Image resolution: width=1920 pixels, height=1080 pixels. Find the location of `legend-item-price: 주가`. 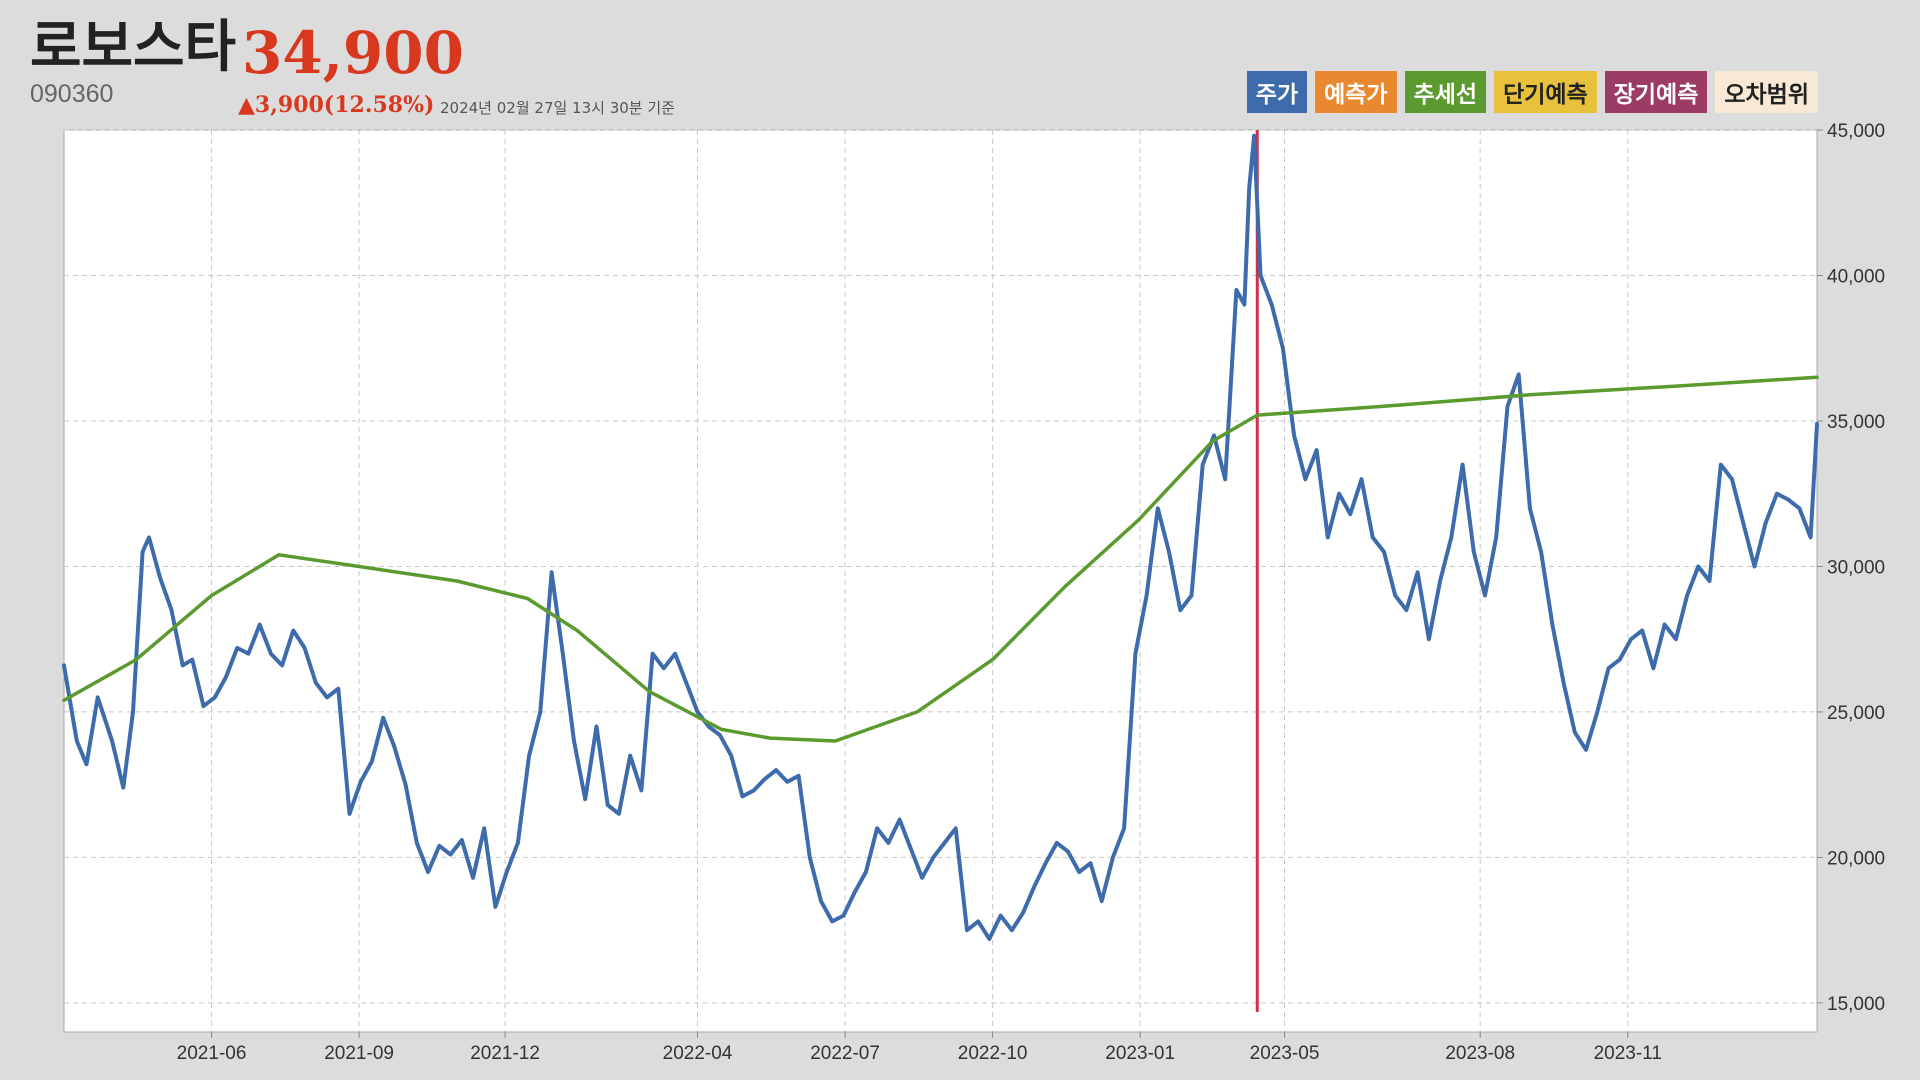

legend-item-price: 주가 is located at coordinates (1277, 92).